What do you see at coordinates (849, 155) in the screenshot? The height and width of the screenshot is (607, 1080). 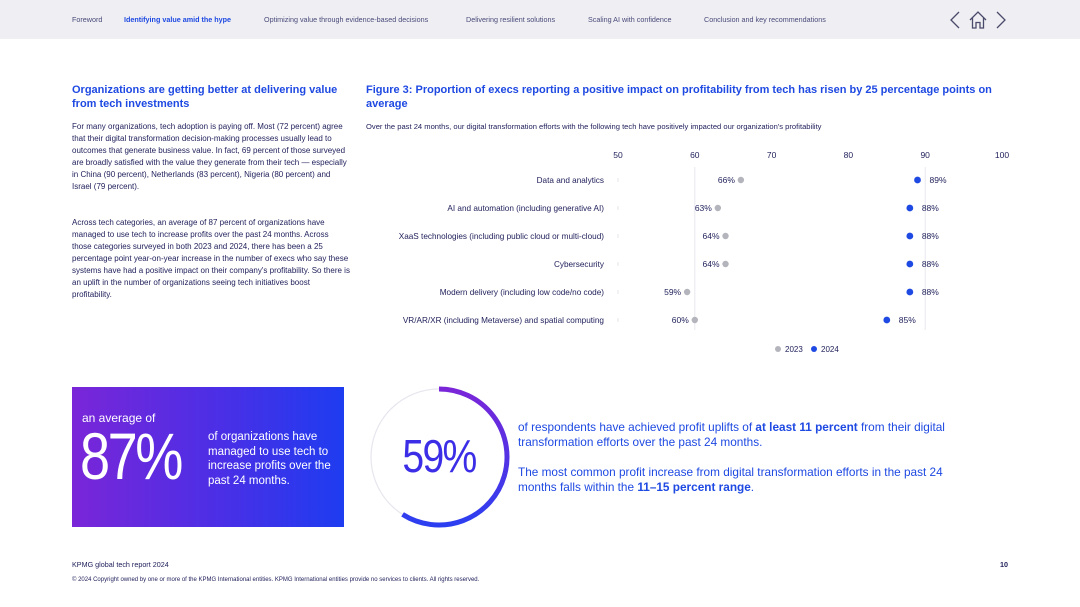 I see `x-tick-label: 80` at bounding box center [849, 155].